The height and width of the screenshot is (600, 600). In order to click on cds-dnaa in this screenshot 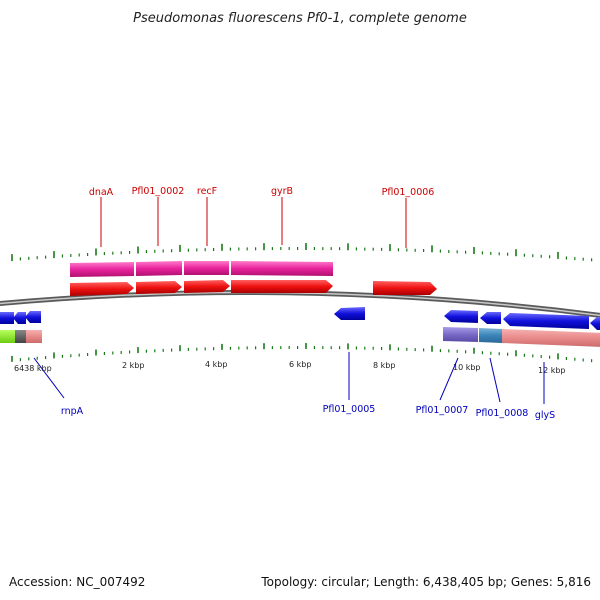, I will do `click(102, 269)`.